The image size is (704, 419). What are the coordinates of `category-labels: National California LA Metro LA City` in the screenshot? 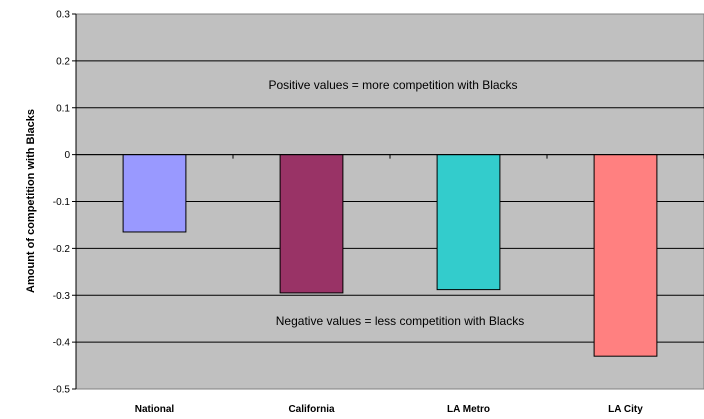 It's located at (389, 409).